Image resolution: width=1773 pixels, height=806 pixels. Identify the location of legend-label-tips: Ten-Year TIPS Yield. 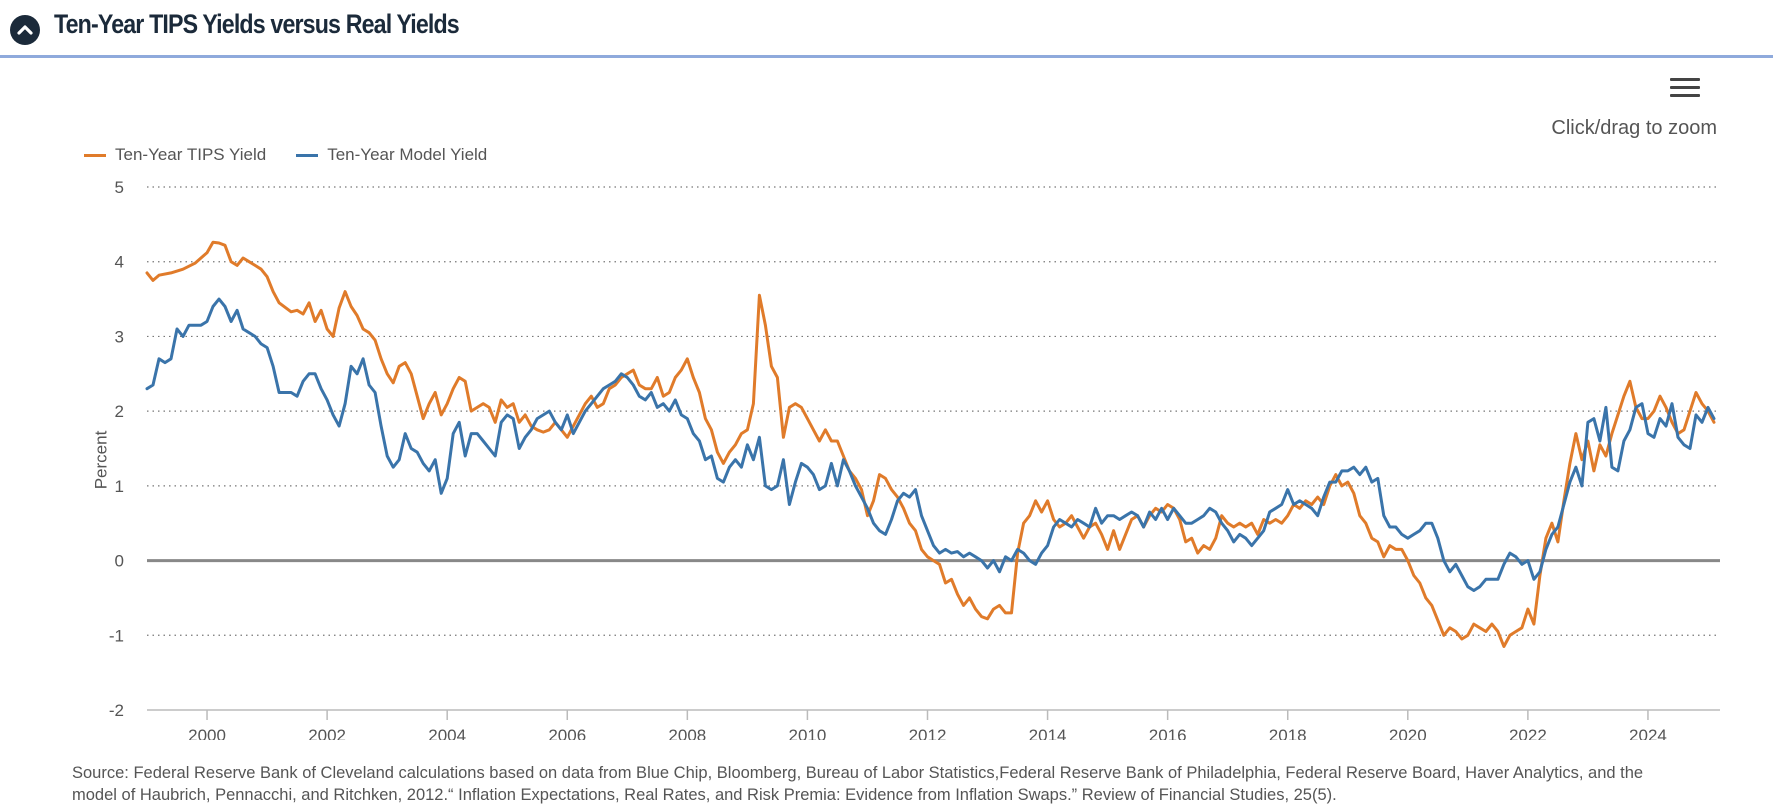
(191, 154).